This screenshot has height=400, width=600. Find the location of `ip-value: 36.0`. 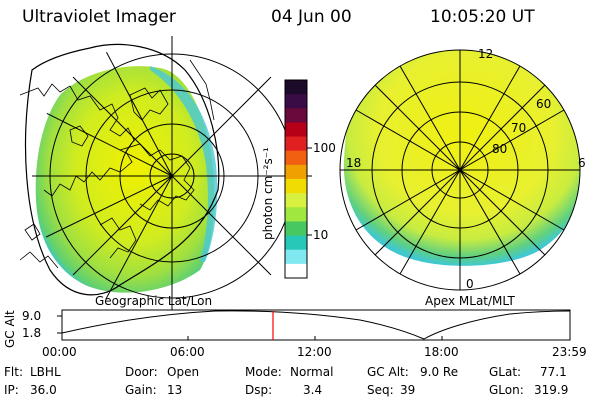

ip-value: 36.0 is located at coordinates (43, 390).